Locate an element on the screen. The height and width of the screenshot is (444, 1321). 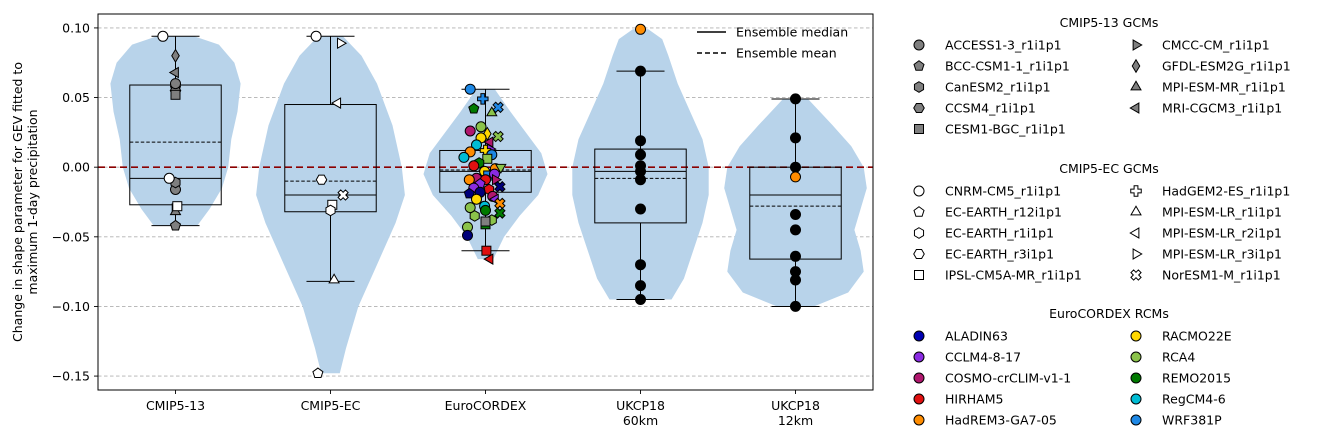
legend-label: CESM1-BGC_r1i1p1 is located at coordinates (1005, 129).